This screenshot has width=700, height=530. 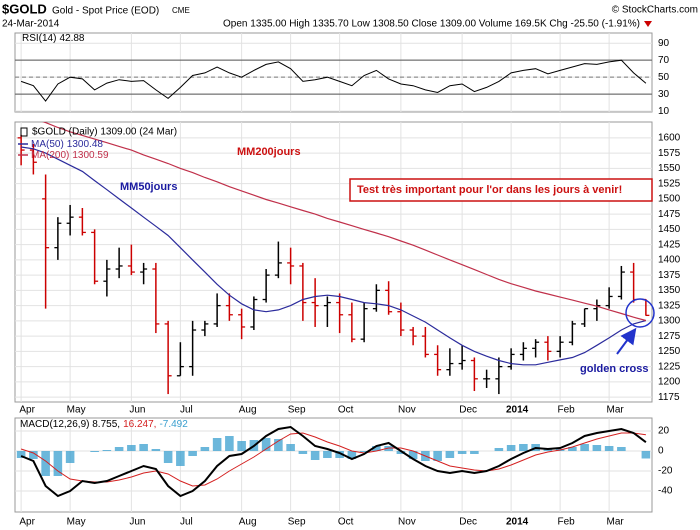 What do you see at coordinates (669, 229) in the screenshot?
I see `y-tick-label: 1450` at bounding box center [669, 229].